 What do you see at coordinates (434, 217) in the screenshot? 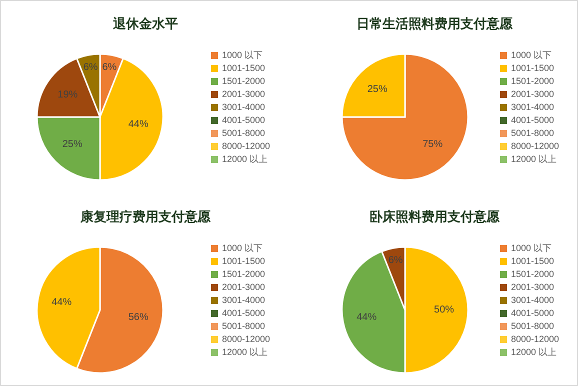
I see `chart-title: 卧床照料费用支付意愿` at bounding box center [434, 217].